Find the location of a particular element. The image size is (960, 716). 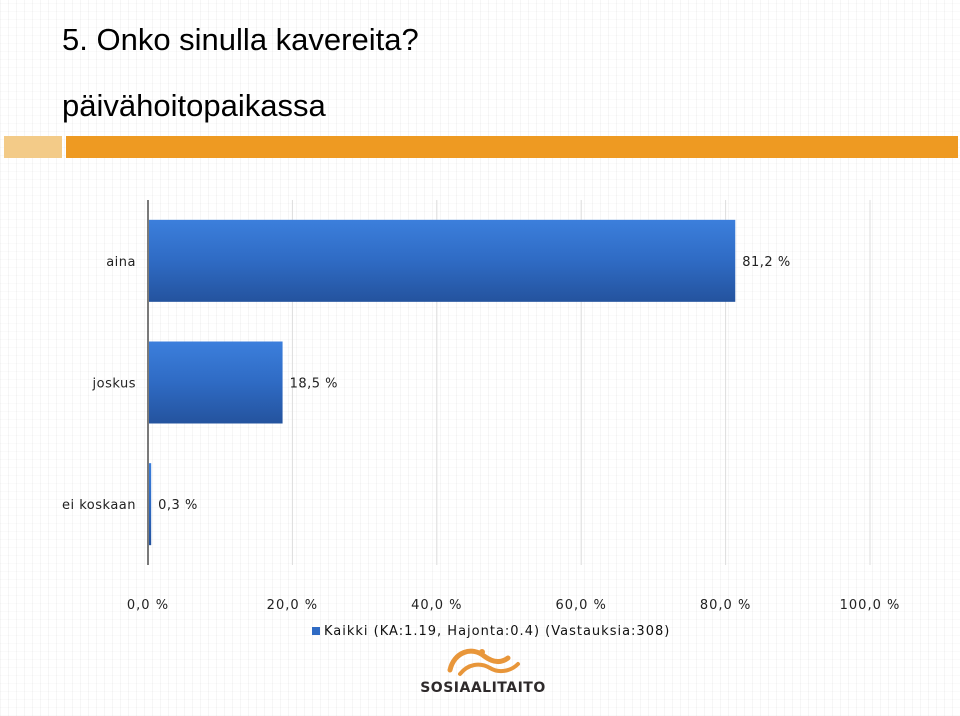

slide-title: 5. Onko sinulla kavereita? is located at coordinates (240, 39).